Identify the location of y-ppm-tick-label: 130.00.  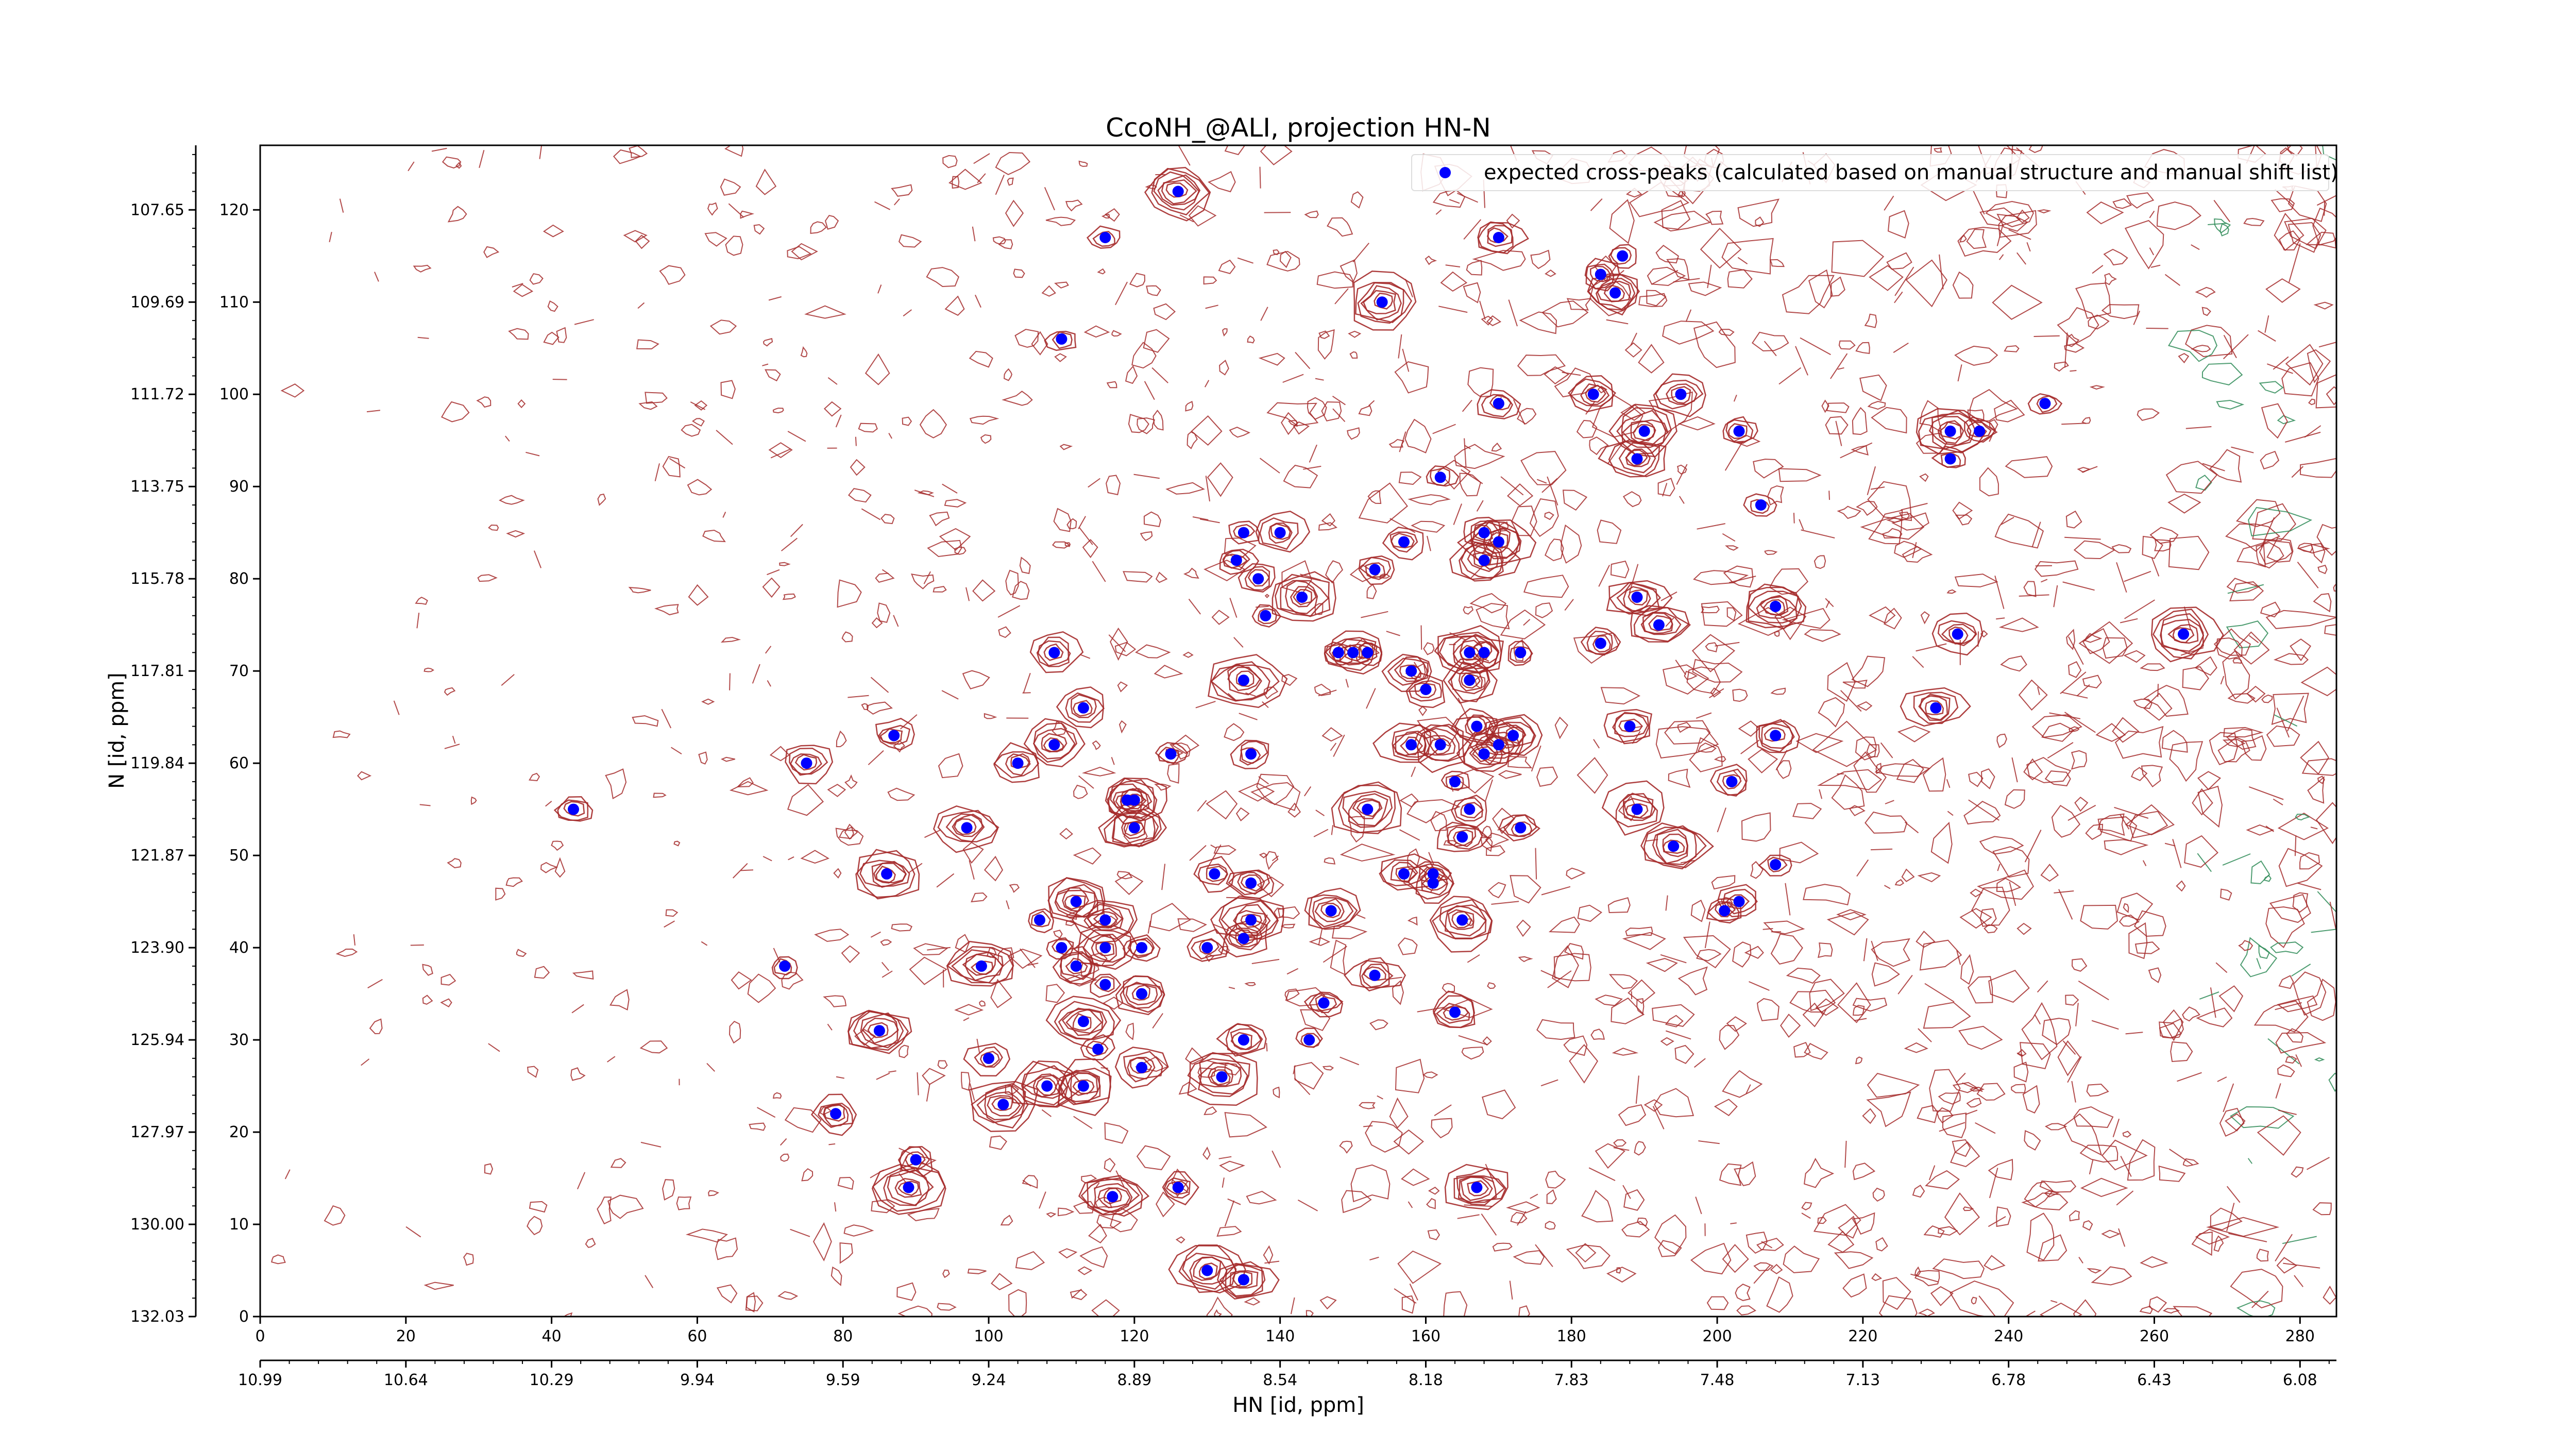
(157, 1225).